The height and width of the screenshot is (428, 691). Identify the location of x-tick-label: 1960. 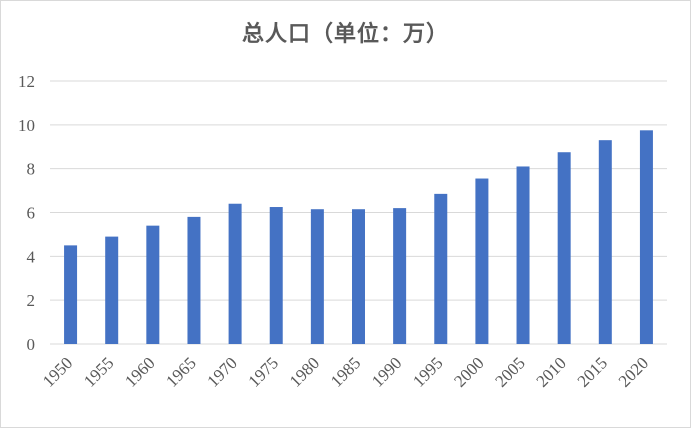
(139, 371).